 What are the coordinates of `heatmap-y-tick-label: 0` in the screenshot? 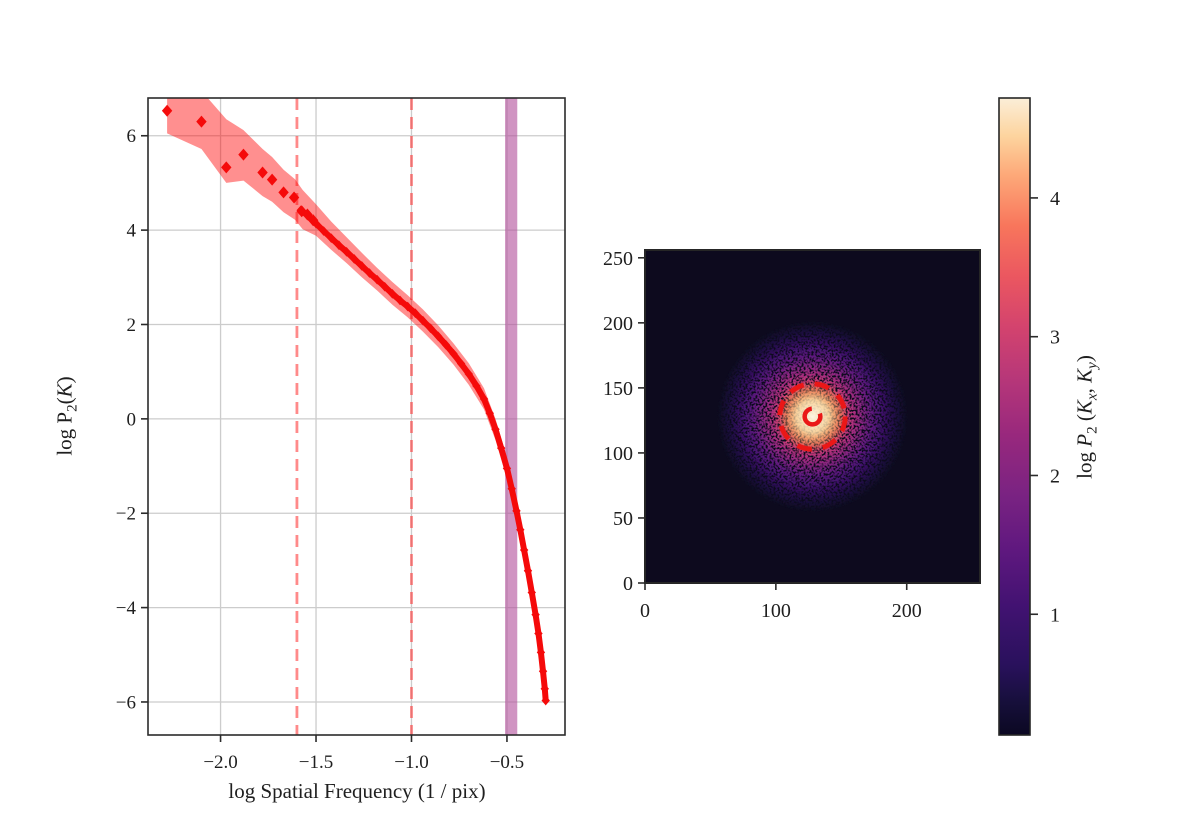 It's located at (628, 584).